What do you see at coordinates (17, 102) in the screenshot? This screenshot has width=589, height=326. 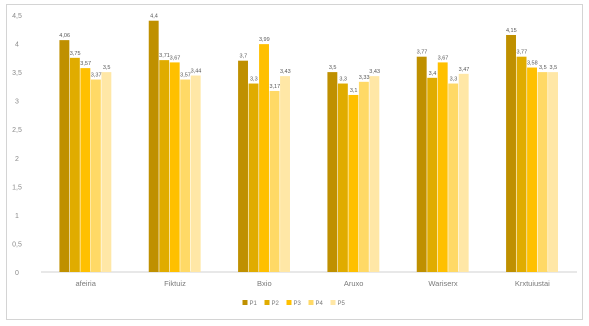 I see `y-tick-label: 3` at bounding box center [17, 102].